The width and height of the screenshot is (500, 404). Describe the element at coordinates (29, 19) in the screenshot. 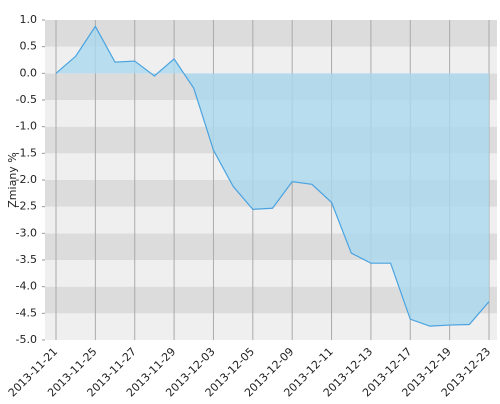

I see `y-tick-label: 1.0` at that location.